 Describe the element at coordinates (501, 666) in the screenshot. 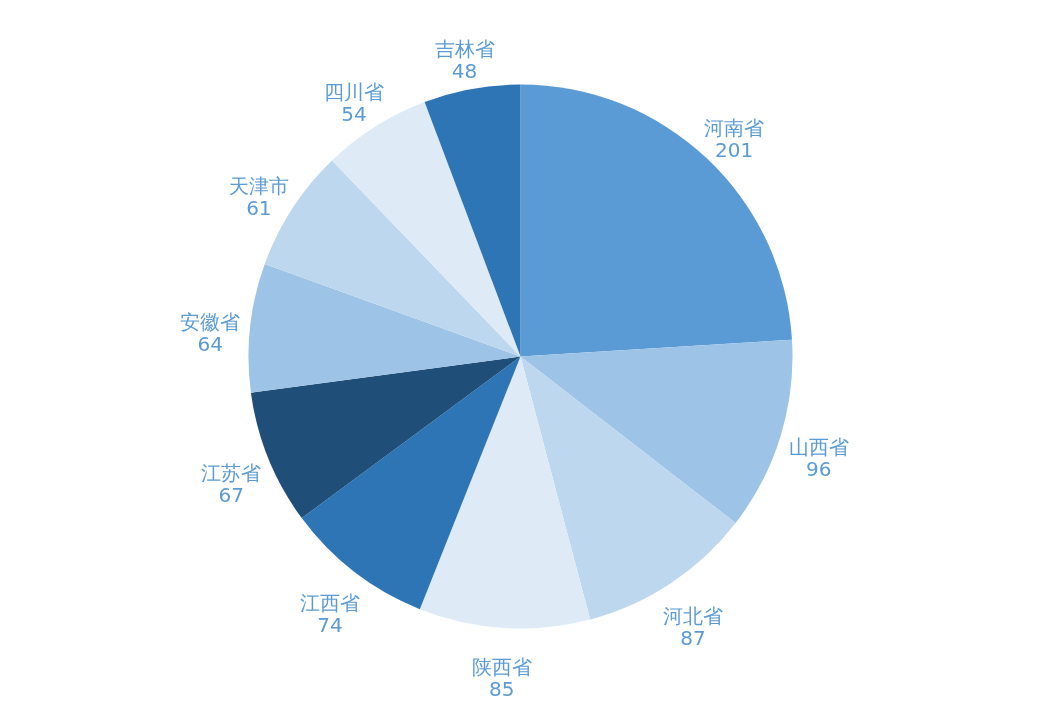

I see `slice-label: 陕西省` at that location.